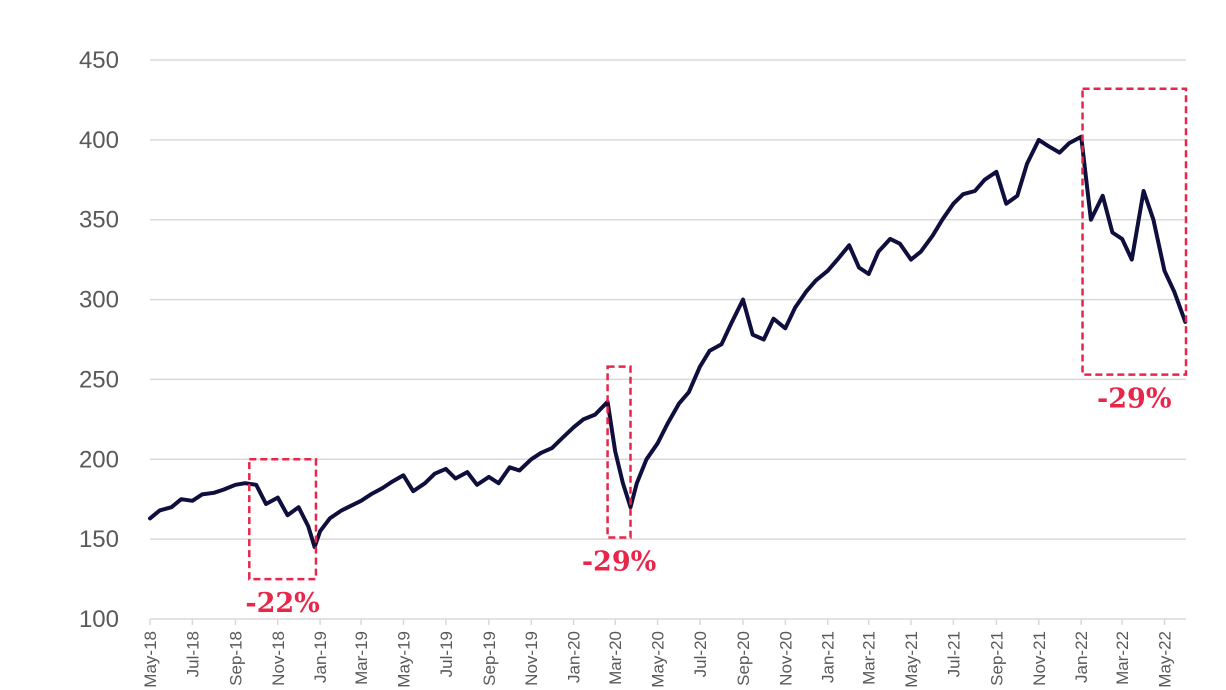  I want to click on y-tick-label: 450, so click(99, 60).